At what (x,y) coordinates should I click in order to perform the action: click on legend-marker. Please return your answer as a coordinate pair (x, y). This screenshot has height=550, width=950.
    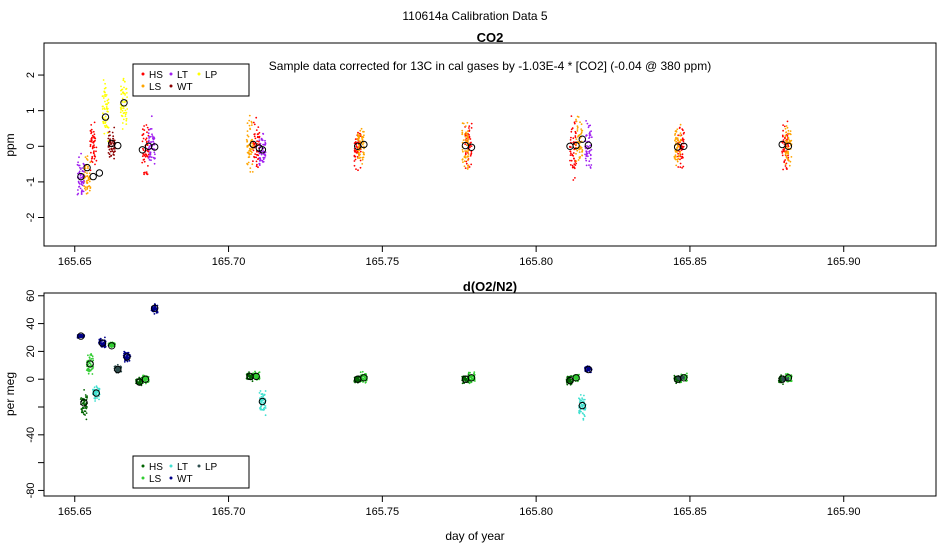
    Looking at the image, I should click on (143, 86).